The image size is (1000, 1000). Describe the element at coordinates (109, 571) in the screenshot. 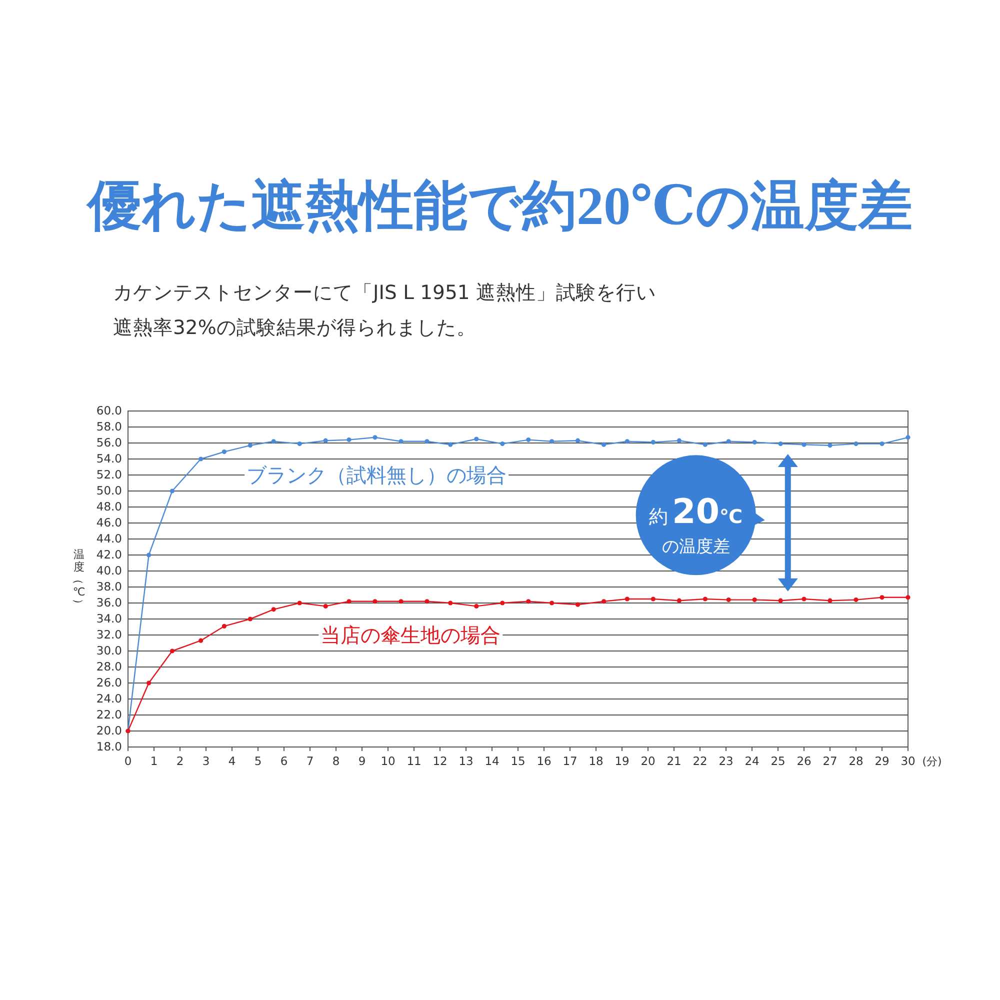

I see `y-tick-label: 40.0` at that location.